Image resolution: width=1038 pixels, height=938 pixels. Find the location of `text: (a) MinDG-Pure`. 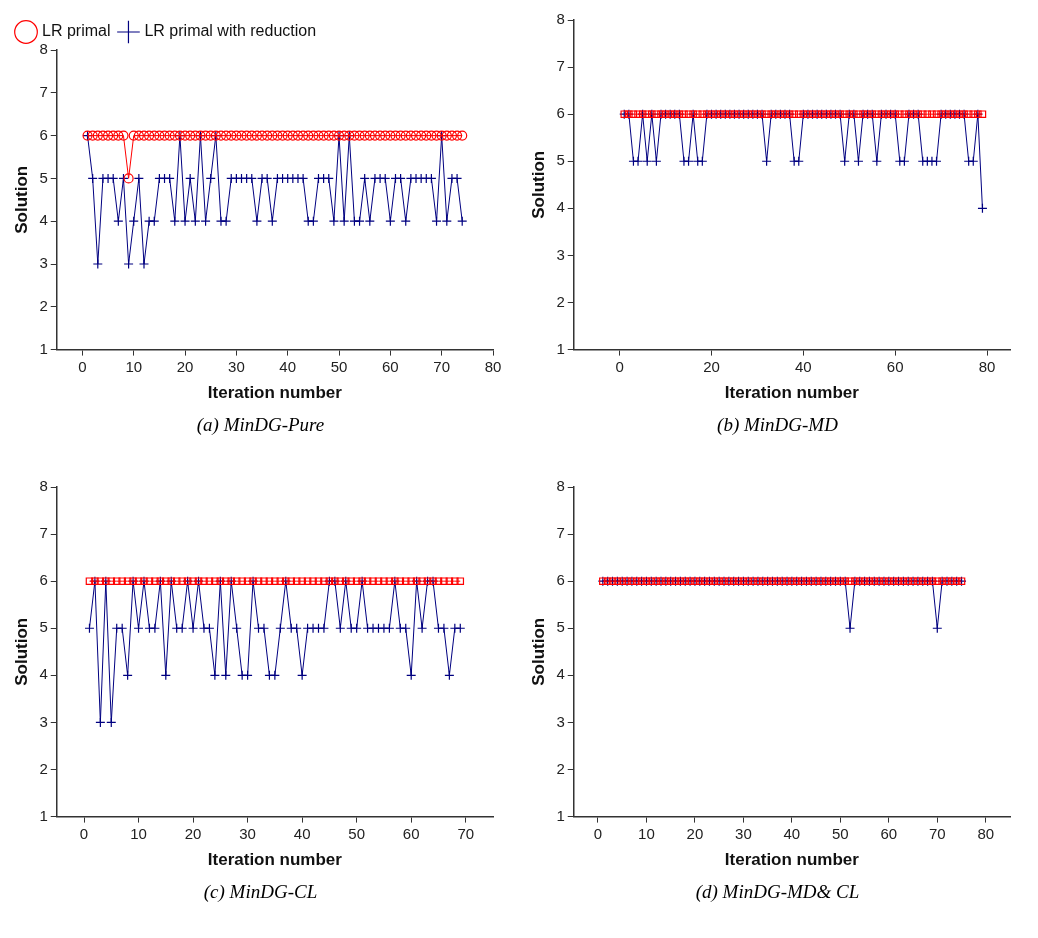

text: (a) MinDG-Pure is located at coordinates (260, 425).